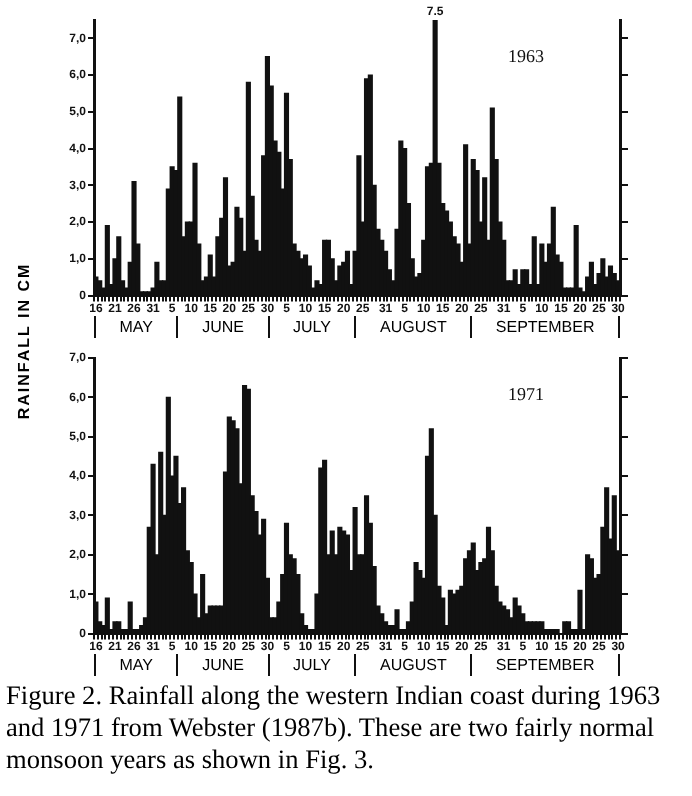  I want to click on y-axis-title: RAINFALL IN CM, so click(24, 340).